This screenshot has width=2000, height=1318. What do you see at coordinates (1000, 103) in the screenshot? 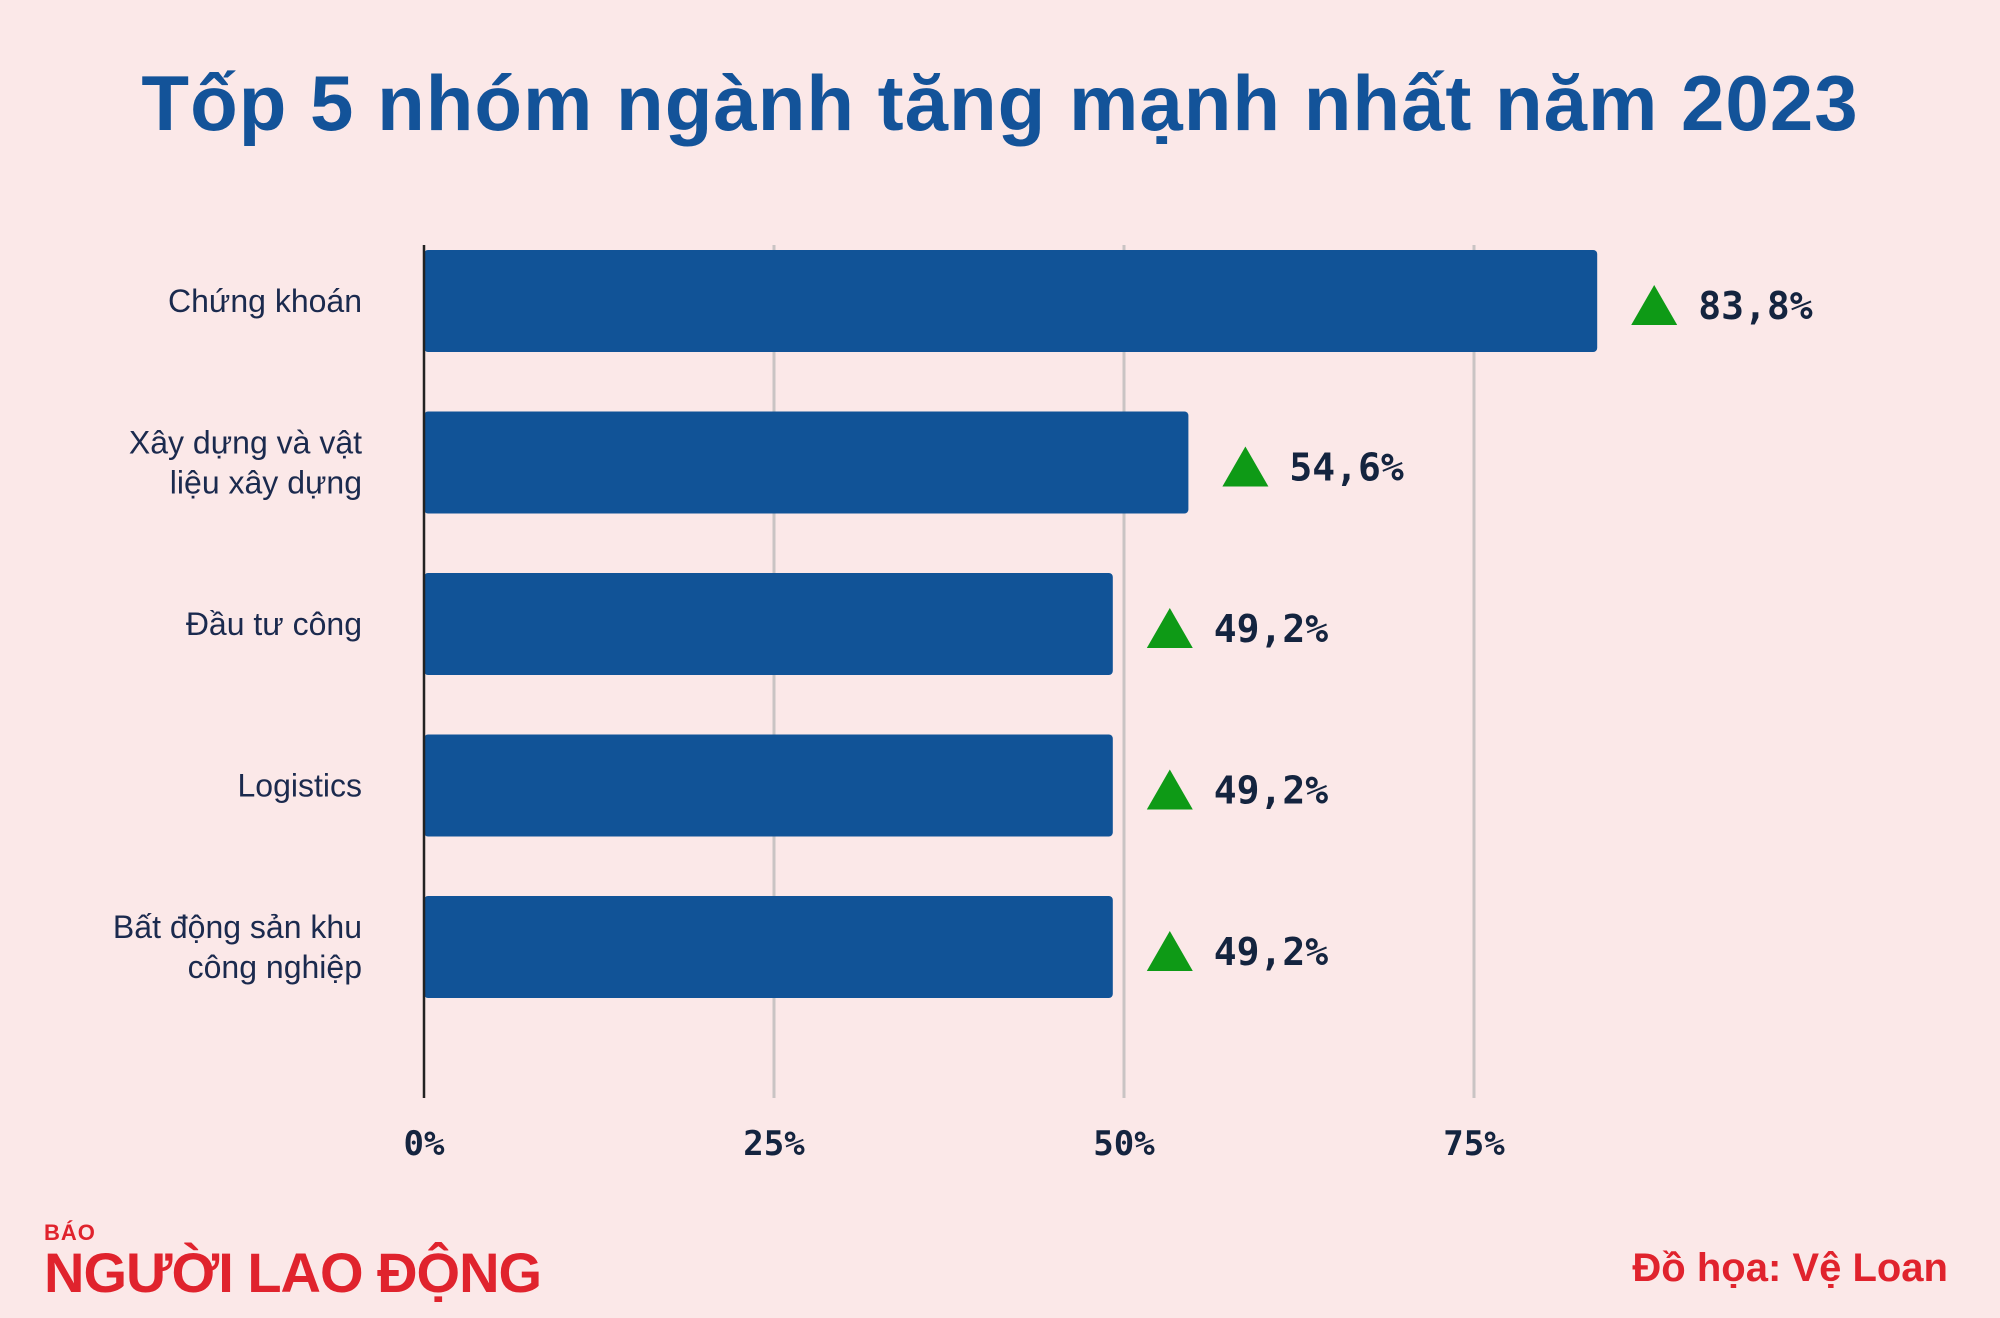
I see `chart-title: Tốp 5 nhóm ngành tăng mạnh nhất năm 2023` at bounding box center [1000, 103].